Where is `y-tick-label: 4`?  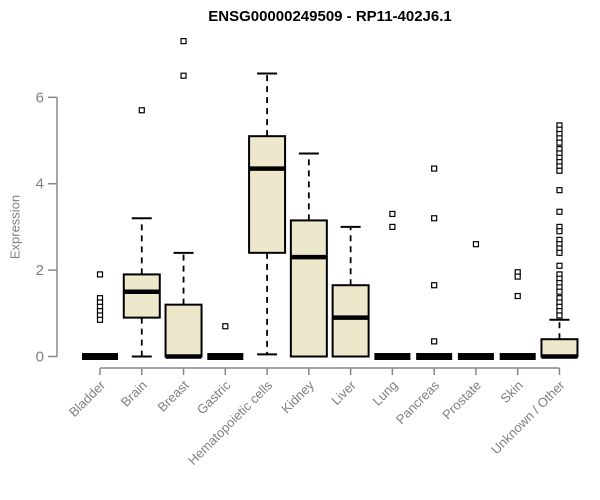
y-tick-label: 4 is located at coordinates (40, 184).